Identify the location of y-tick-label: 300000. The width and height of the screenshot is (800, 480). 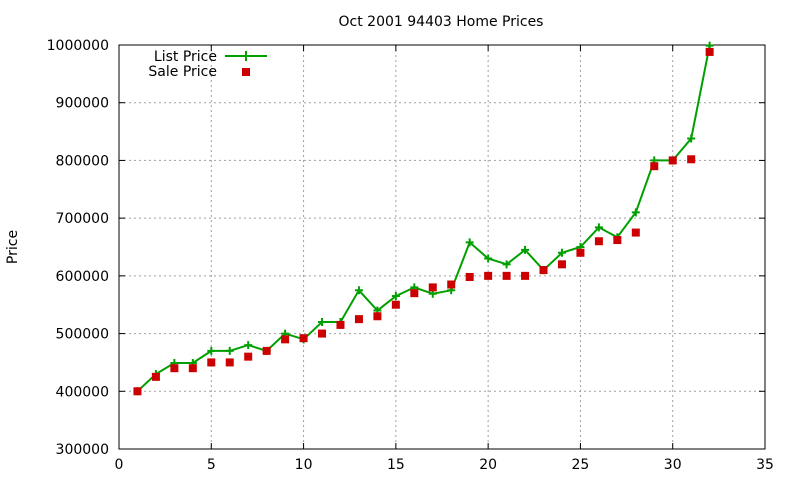
(82, 450).